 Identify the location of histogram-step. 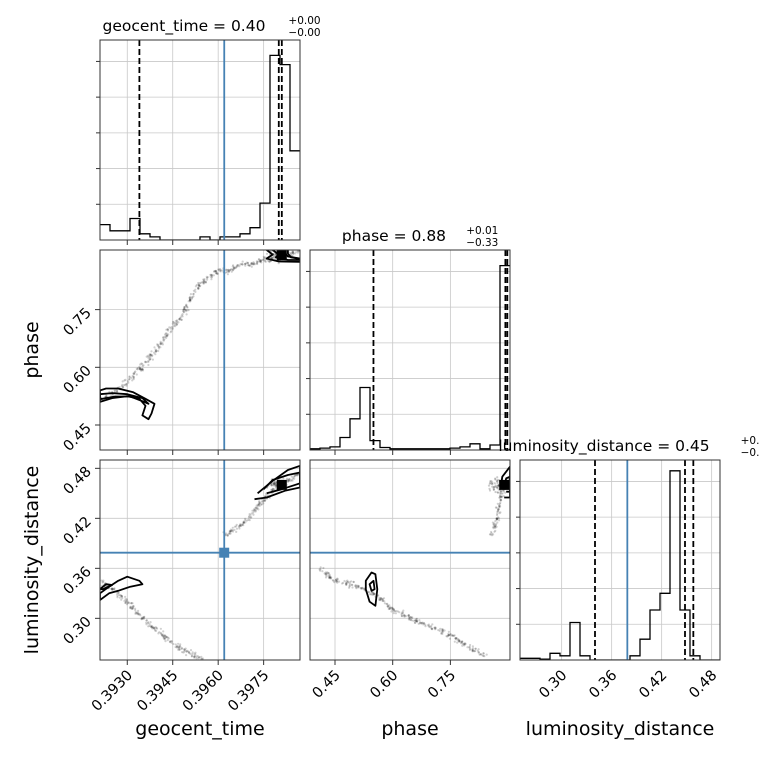
(620, 565).